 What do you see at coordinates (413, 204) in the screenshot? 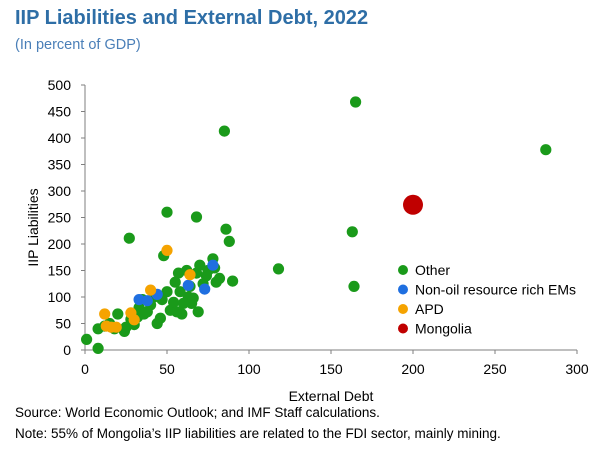
I see `data-point-mongolia` at bounding box center [413, 204].